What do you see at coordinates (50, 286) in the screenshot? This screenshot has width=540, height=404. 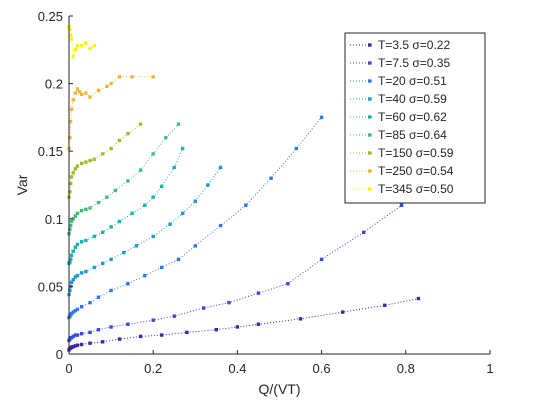 I see `y-tick-label: 0.05` at bounding box center [50, 286].